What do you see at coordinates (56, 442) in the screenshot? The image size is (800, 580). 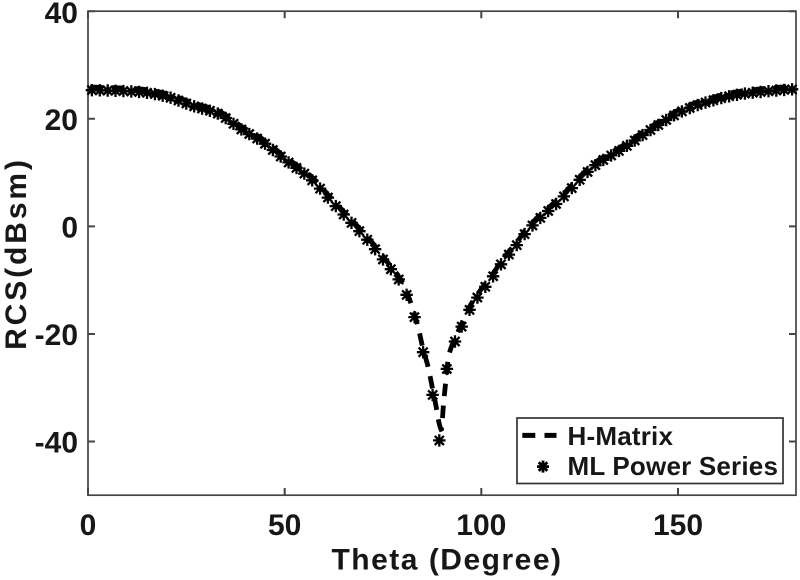 I see `svg-text: -40` at bounding box center [56, 442].